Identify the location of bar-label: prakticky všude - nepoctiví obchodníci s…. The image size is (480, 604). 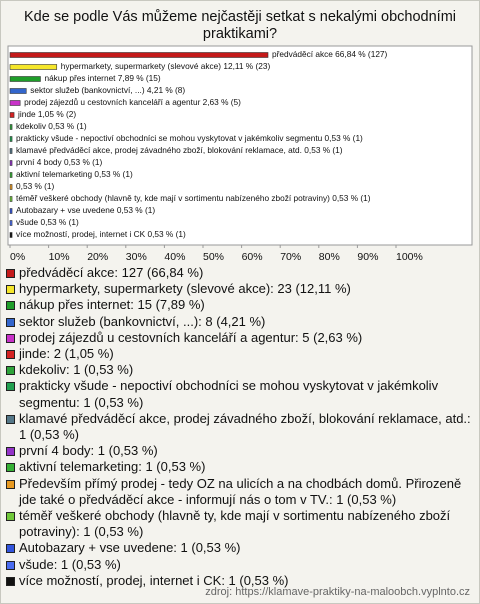
(189, 138).